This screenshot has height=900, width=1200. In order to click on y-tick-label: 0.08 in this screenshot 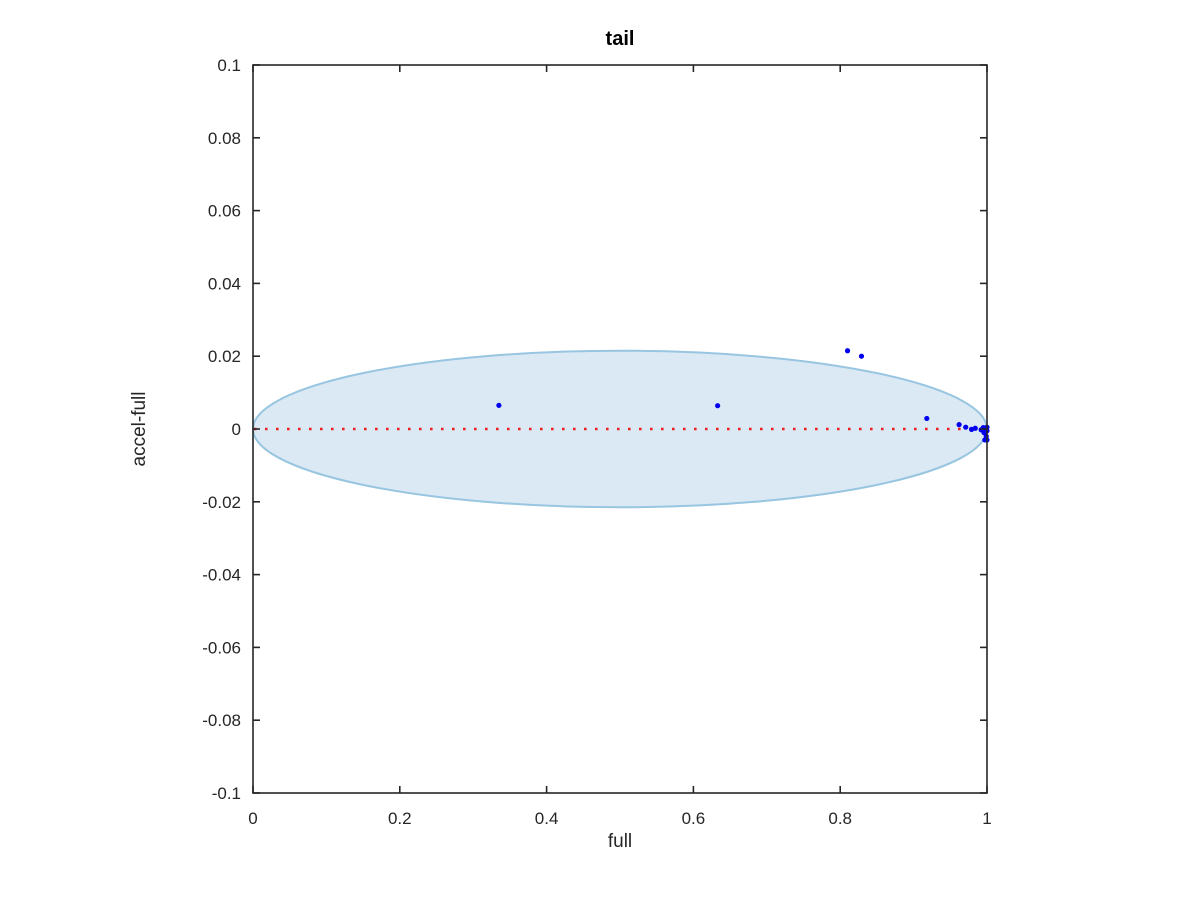, I will do `click(224, 138)`.